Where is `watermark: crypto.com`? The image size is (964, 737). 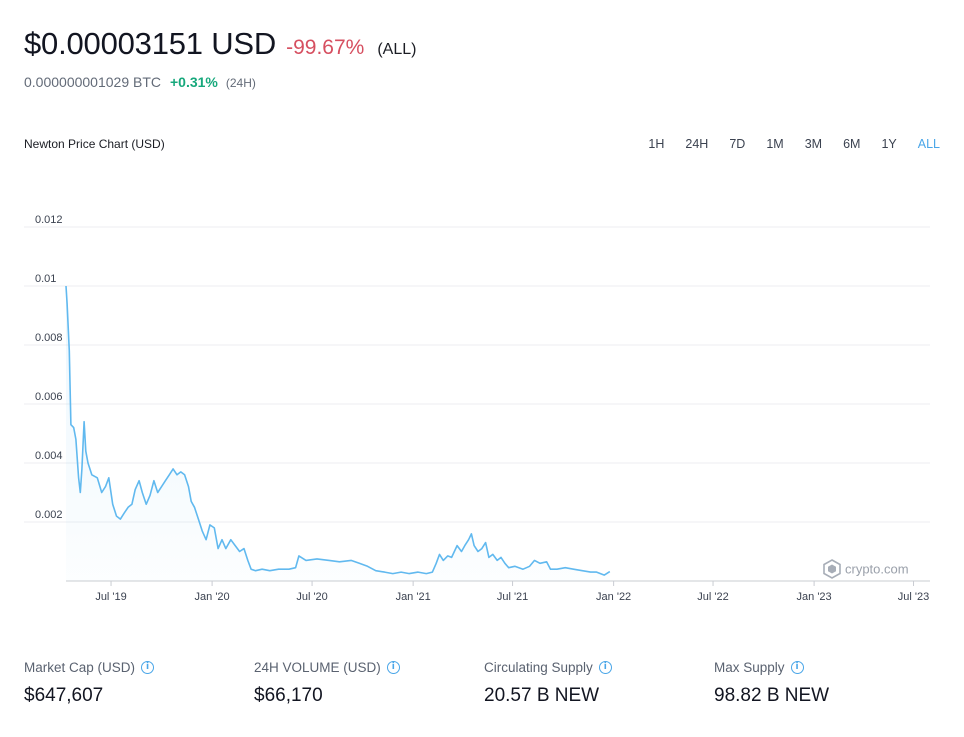
watermark: crypto.com is located at coordinates (866, 569).